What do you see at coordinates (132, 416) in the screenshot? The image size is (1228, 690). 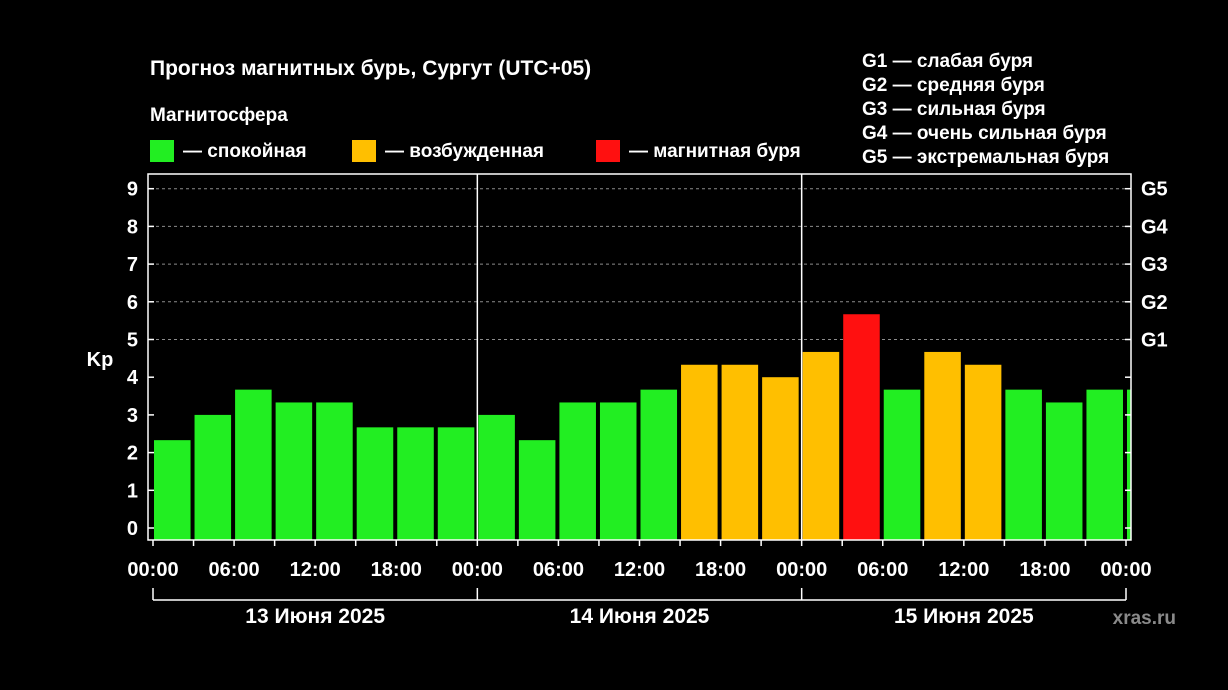 I see `y-tick-label: 3` at bounding box center [132, 416].